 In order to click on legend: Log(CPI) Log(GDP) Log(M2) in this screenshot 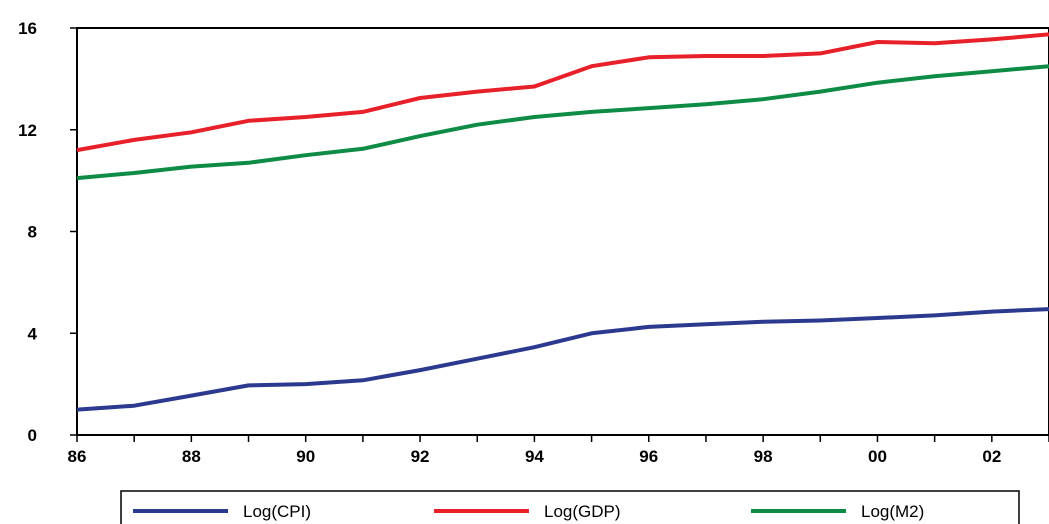, I will do `click(570, 507)`.